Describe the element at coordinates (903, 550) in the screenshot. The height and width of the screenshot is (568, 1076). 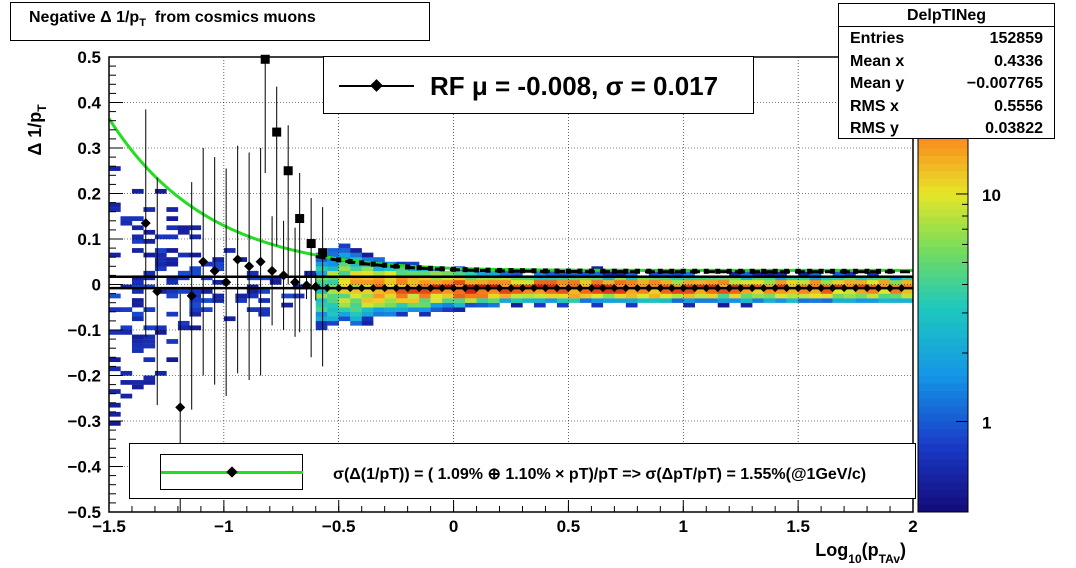
I see `x-axis-title-end: )` at that location.